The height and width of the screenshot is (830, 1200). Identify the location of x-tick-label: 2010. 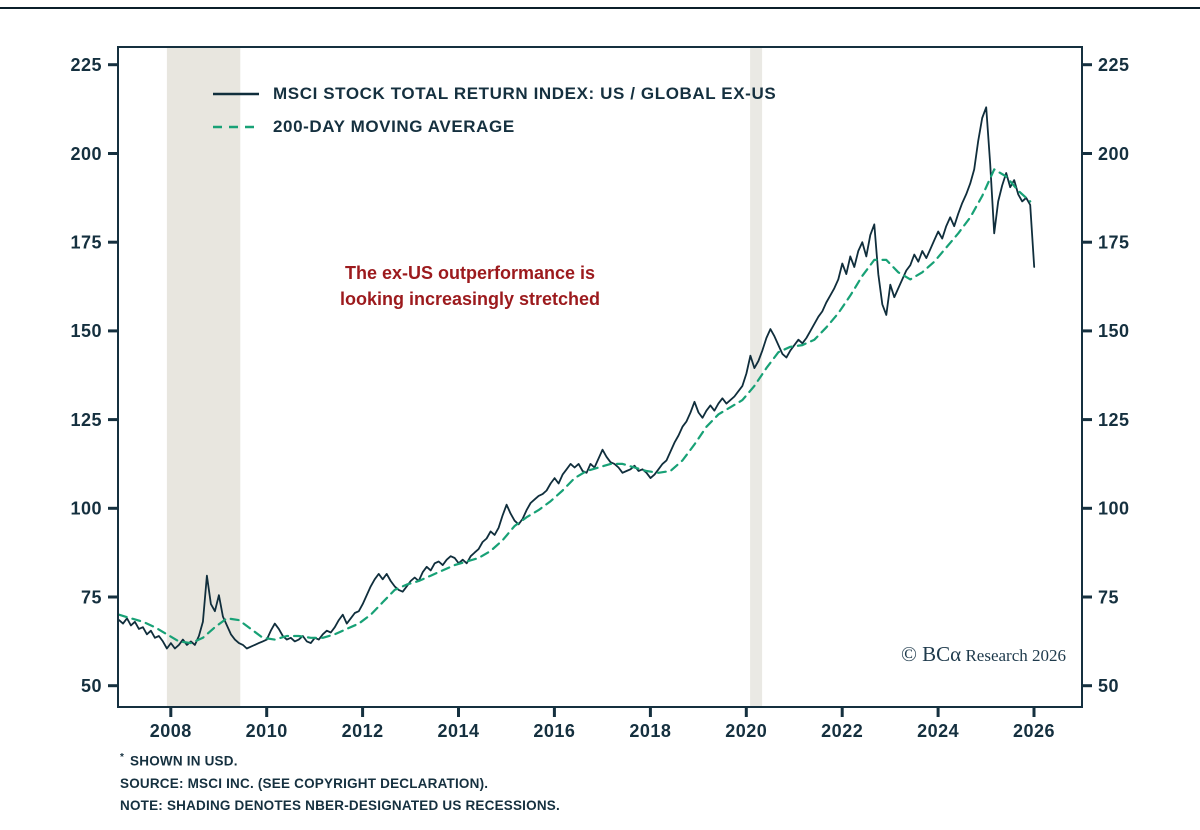
(267, 731).